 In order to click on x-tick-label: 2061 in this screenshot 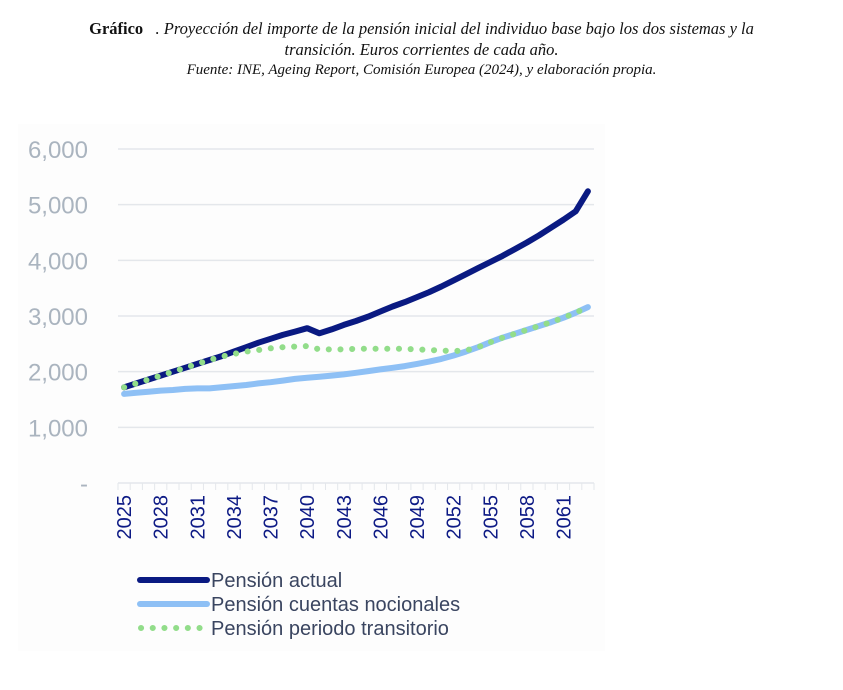, I will do `click(564, 517)`.